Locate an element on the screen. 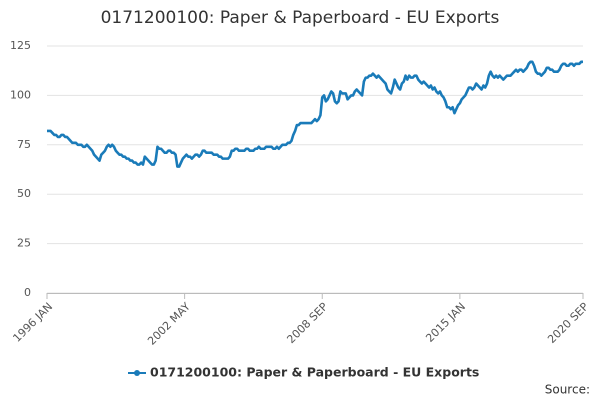 The height and width of the screenshot is (400, 600). source-note: Source: is located at coordinates (567, 390).